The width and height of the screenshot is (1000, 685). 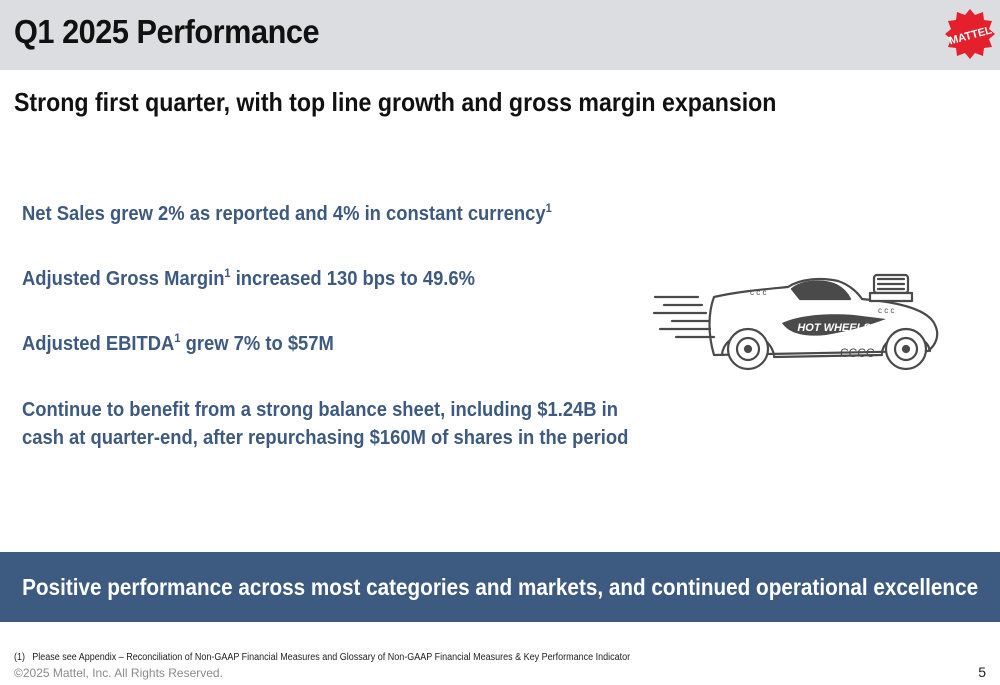 I want to click on mattel-logo: MATTEL, so click(x=970, y=34).